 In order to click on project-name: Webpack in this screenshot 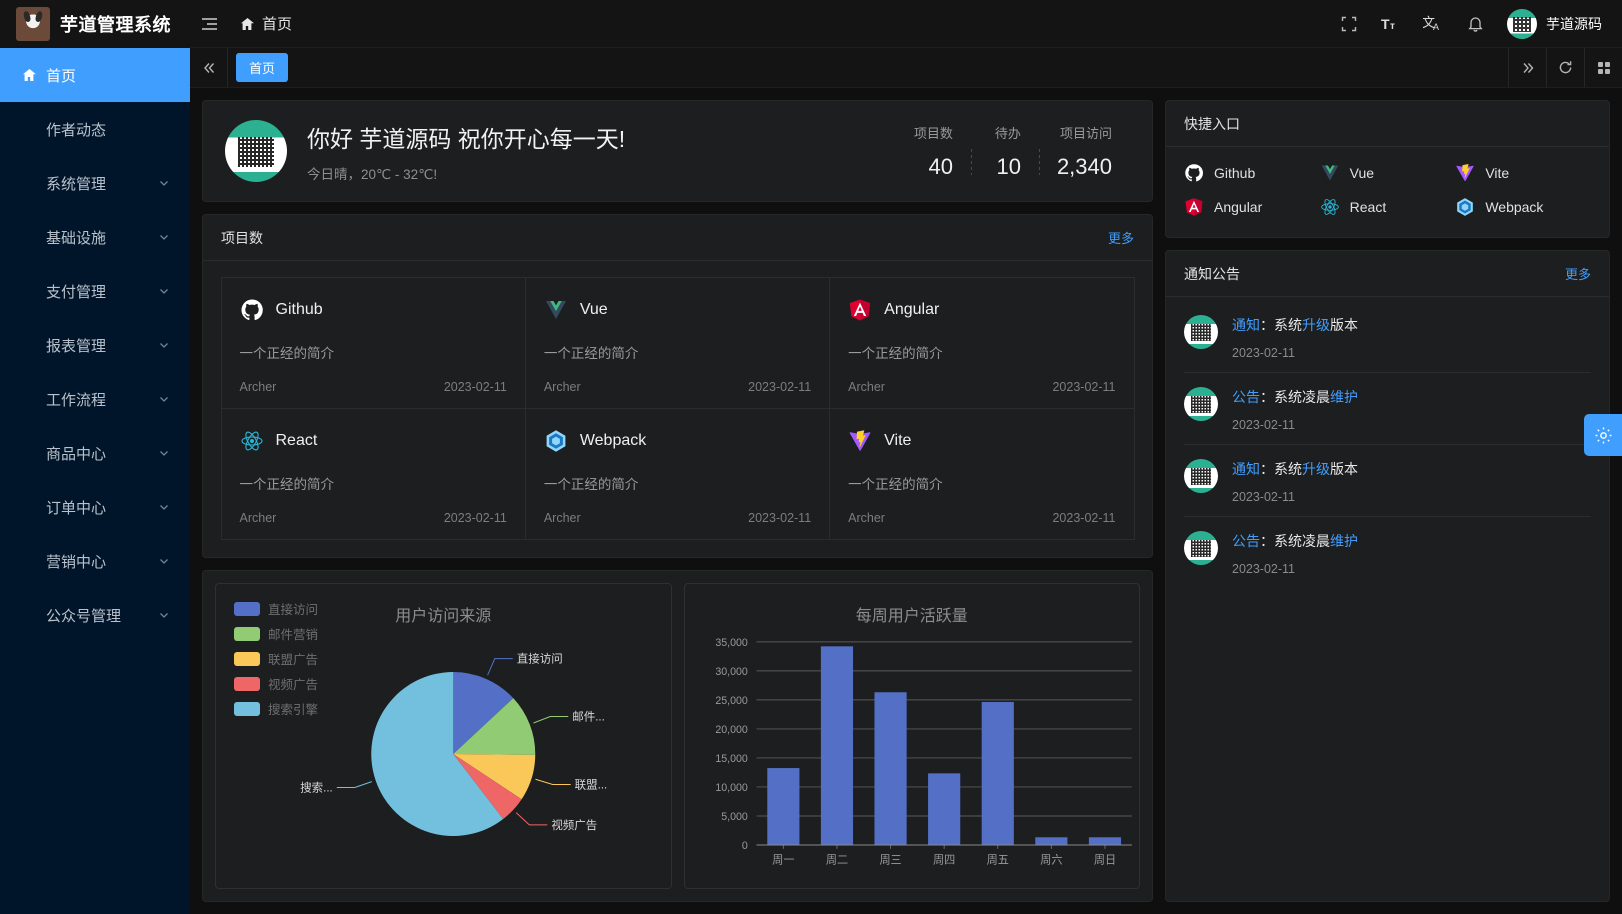, I will do `click(613, 440)`.